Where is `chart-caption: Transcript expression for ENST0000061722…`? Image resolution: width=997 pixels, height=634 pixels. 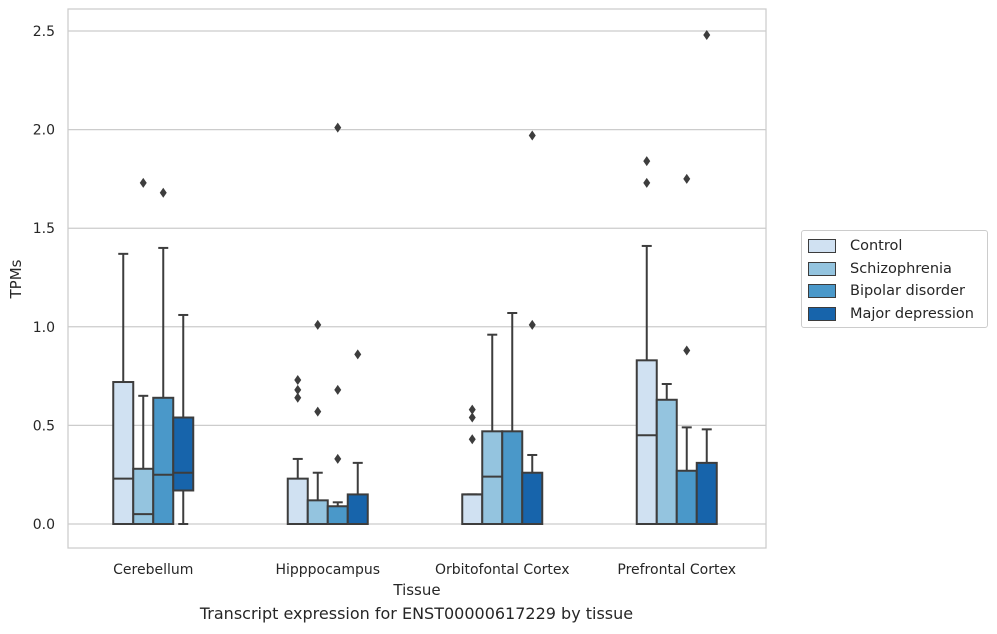
chart-caption: Transcript expression for ENST0000061722… is located at coordinates (416, 613).